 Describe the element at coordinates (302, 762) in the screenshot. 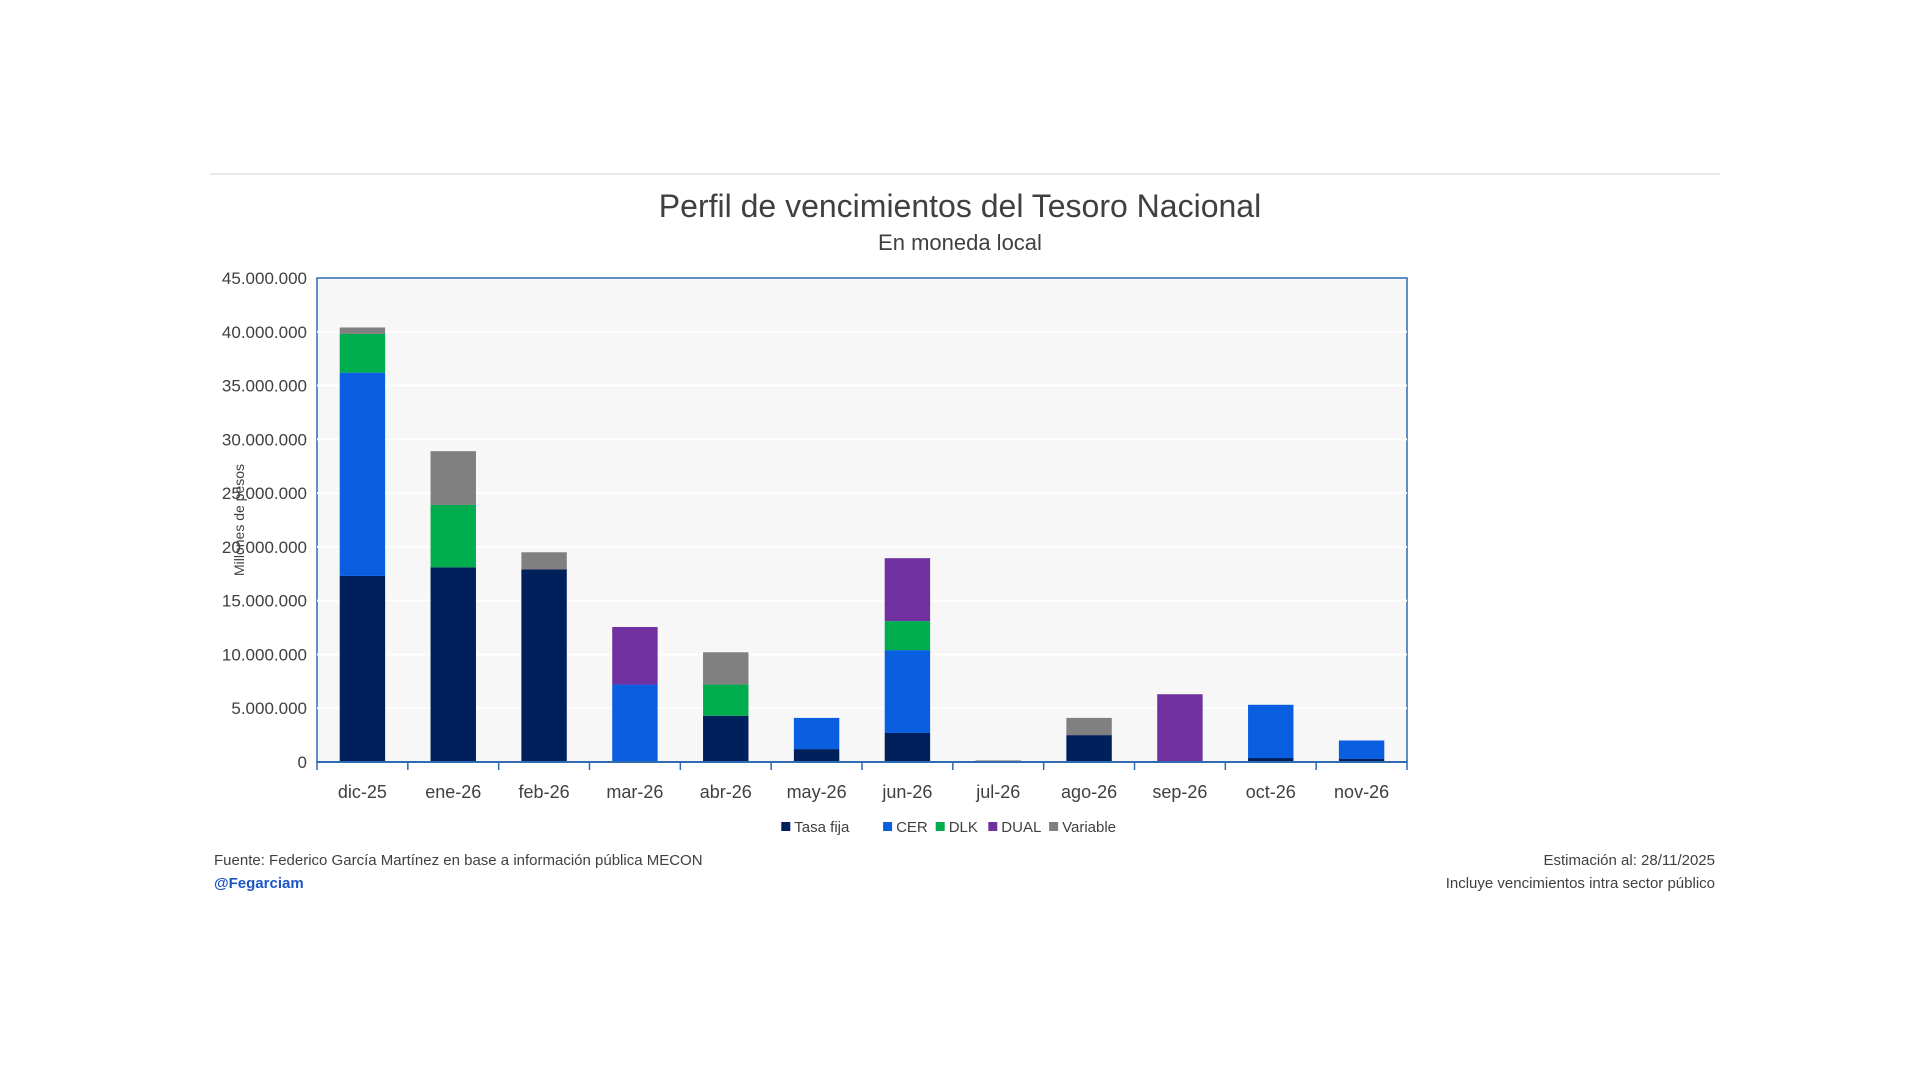

I see `y-tick-label: 0` at that location.